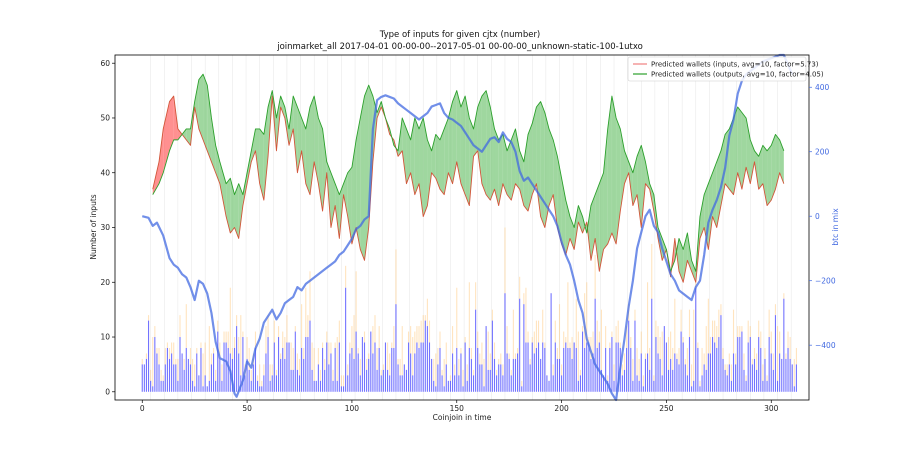  Describe the element at coordinates (93, 226) in the screenshot. I see `y-axis-label: Number of inputs` at that location.